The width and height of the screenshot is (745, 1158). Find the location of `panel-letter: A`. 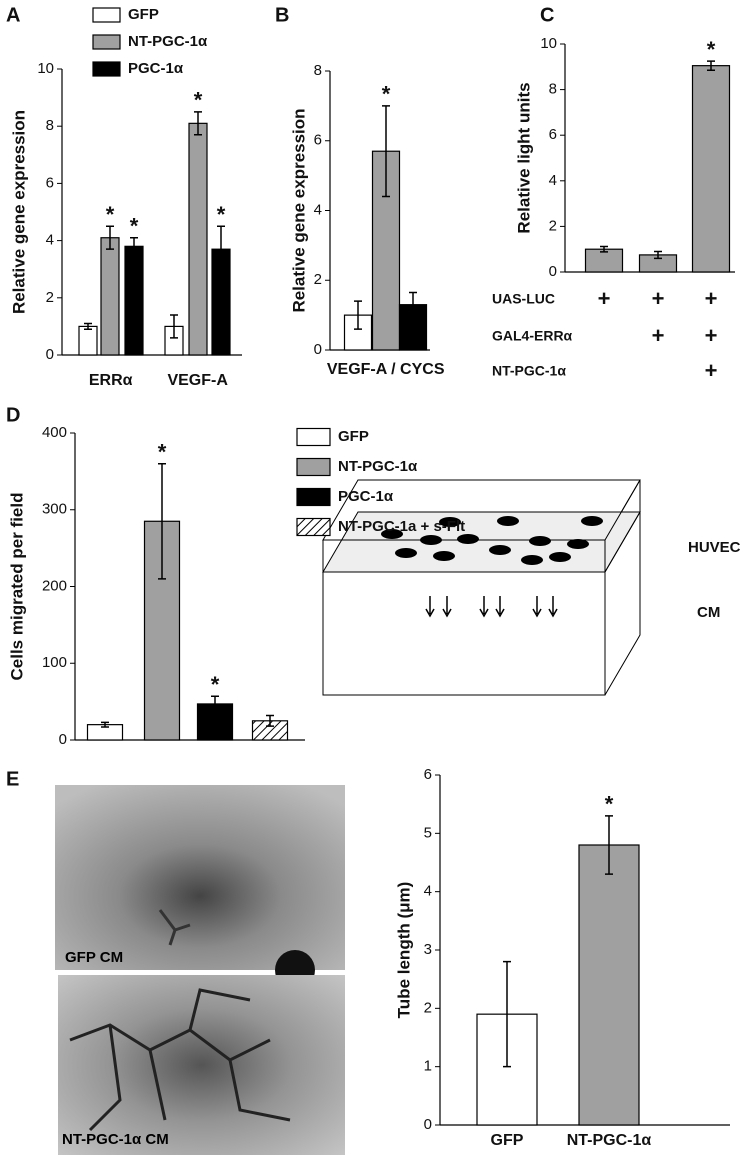

panel-letter: A is located at coordinates (13, 15).